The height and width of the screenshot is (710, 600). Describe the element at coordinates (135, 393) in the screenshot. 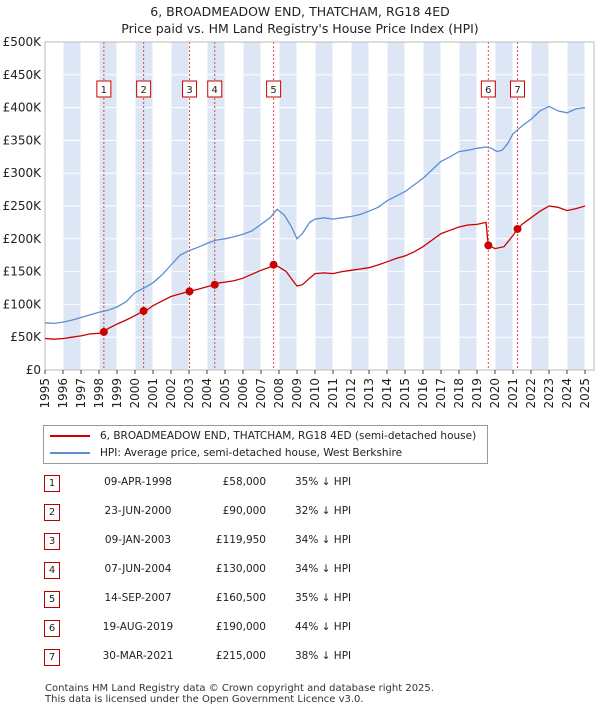

I see `x-tick-label: 2000` at that location.